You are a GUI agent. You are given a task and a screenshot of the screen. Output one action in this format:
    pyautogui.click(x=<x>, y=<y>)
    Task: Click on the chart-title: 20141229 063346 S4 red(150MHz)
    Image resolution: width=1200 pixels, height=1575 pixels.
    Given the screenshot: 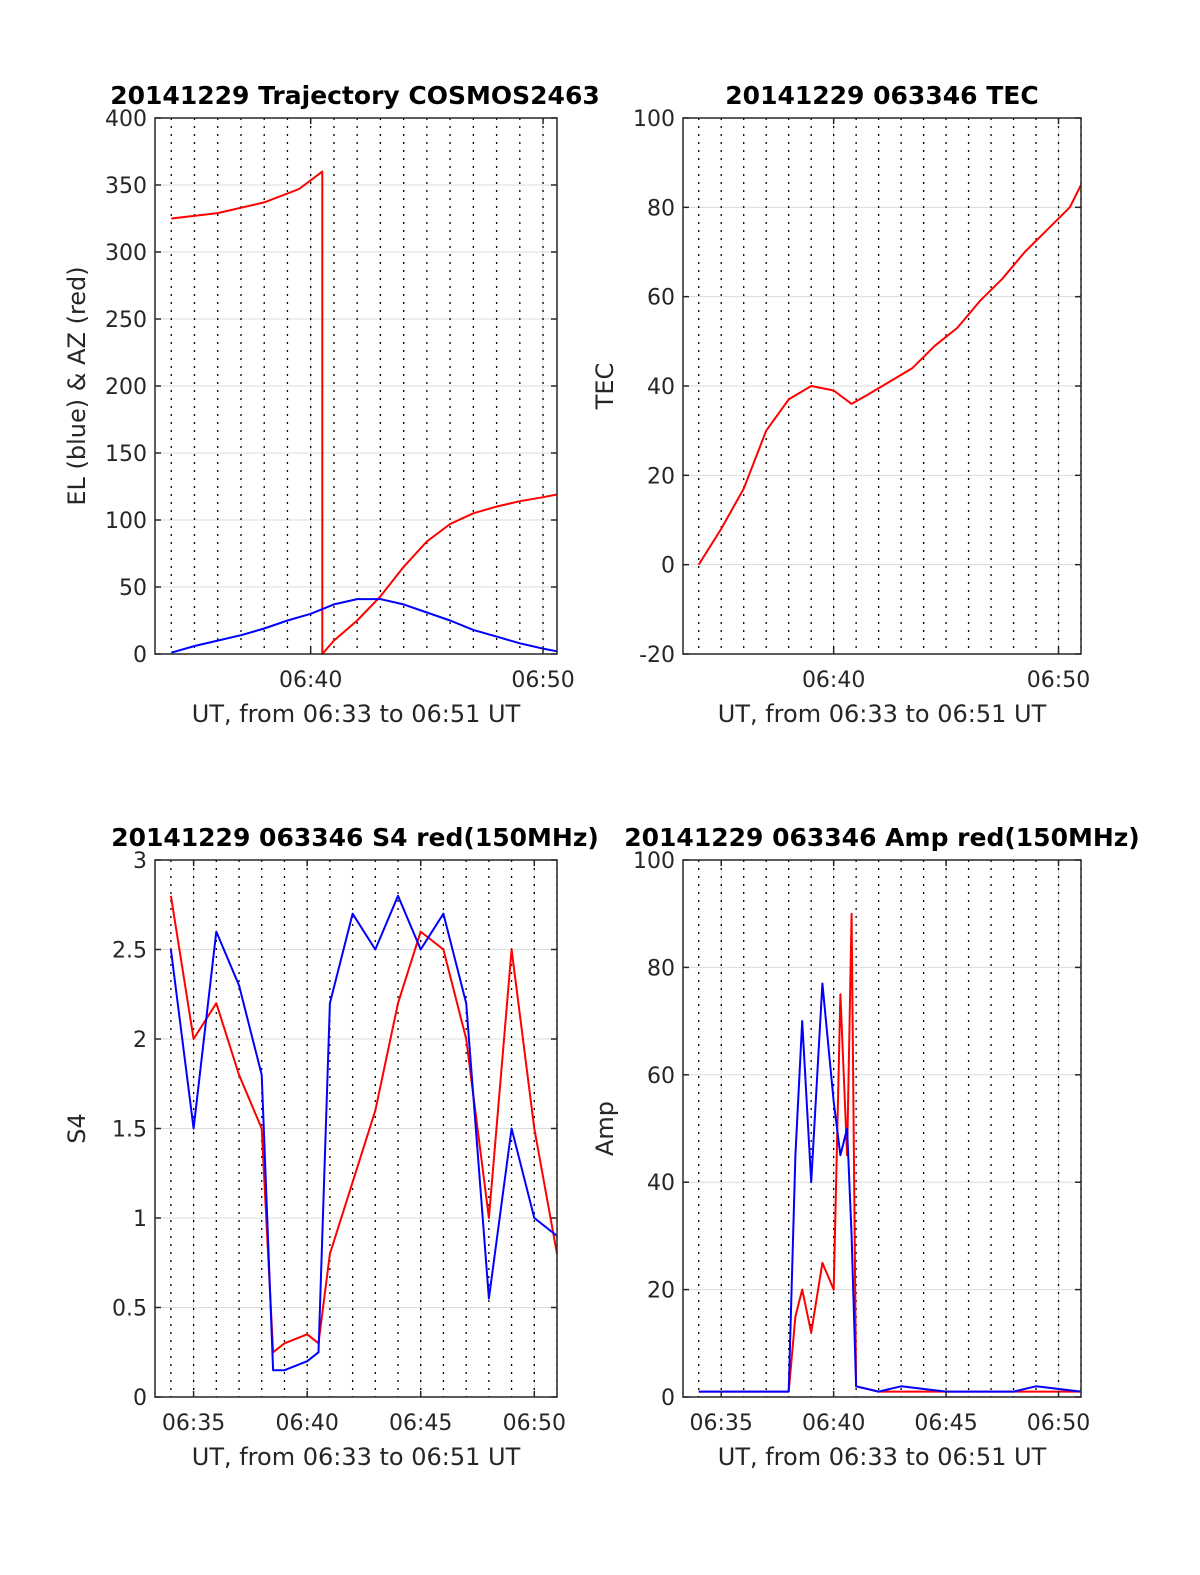 What is the action you would take?
    pyautogui.click(x=355, y=837)
    